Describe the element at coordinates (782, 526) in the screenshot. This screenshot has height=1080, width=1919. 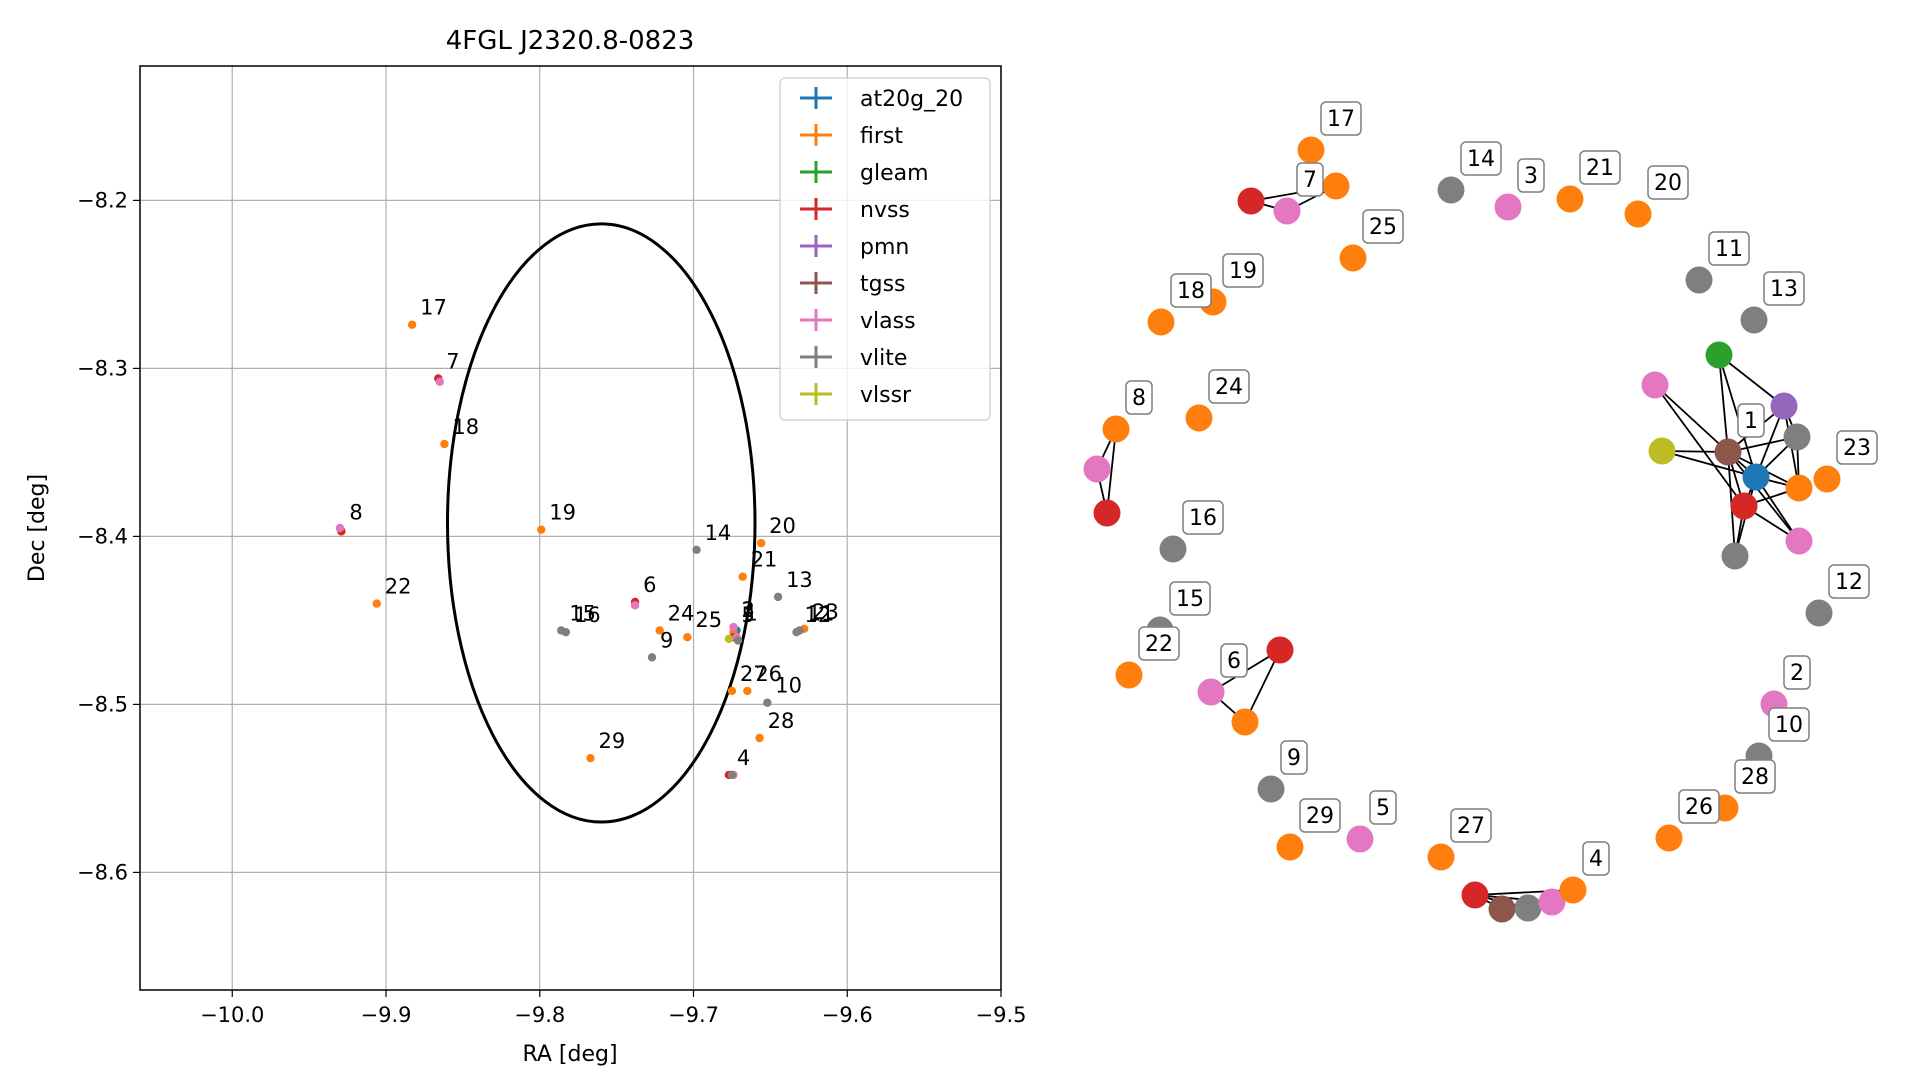
I see `point-annotation: 20` at that location.